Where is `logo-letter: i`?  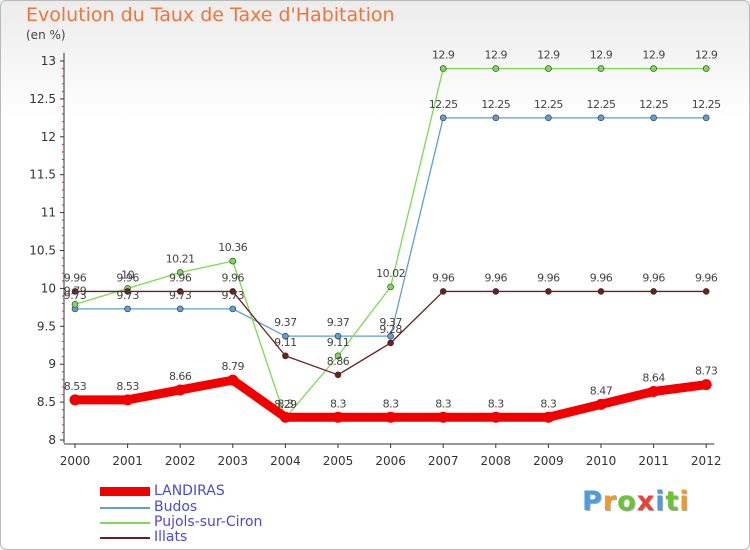 logo-letter: i is located at coordinates (684, 501).